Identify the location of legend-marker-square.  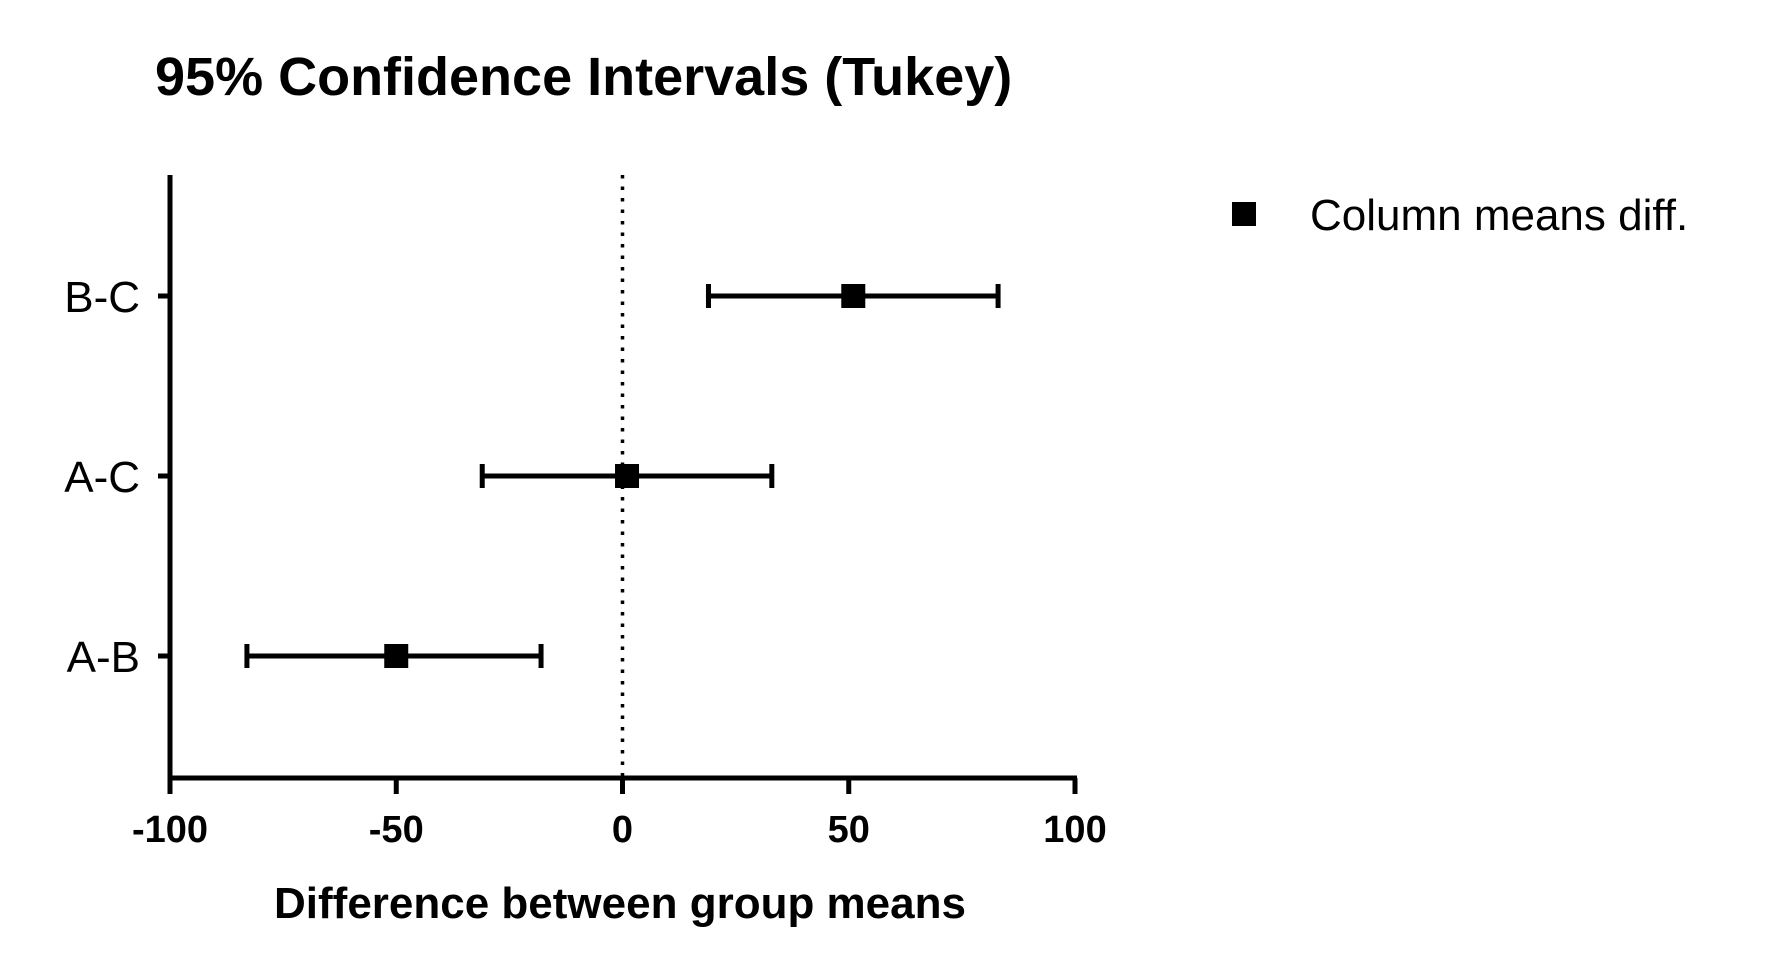
(1244, 214).